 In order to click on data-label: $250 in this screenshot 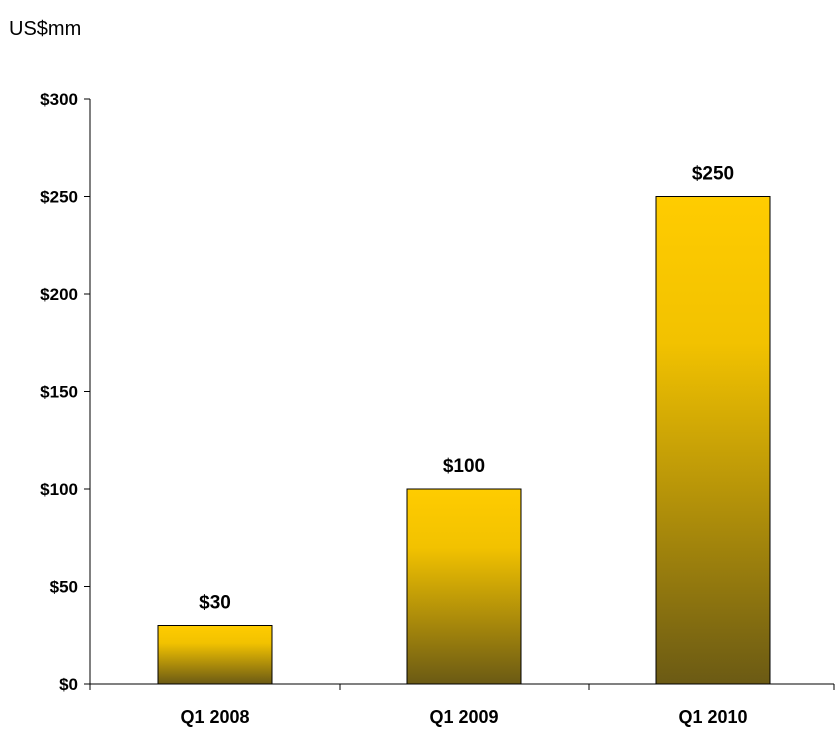, I will do `click(713, 174)`.